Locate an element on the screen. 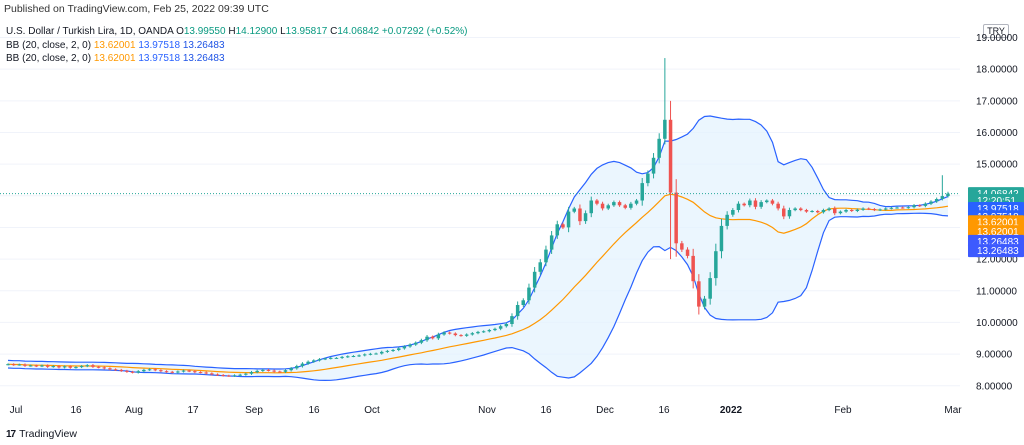  x-axis-tick-label: Feb is located at coordinates (843, 410).